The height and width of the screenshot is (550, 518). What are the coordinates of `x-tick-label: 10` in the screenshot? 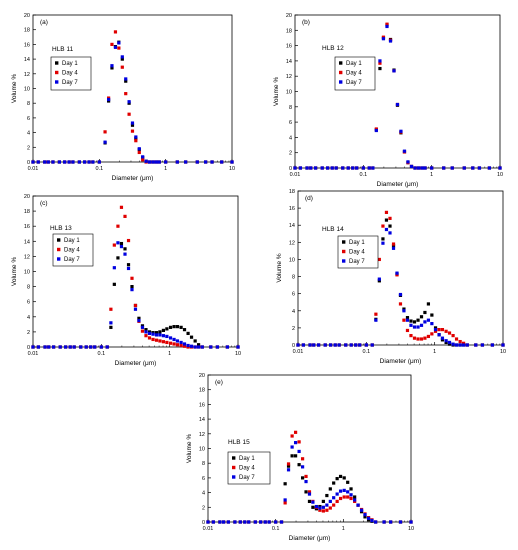 It's located at (500, 175).